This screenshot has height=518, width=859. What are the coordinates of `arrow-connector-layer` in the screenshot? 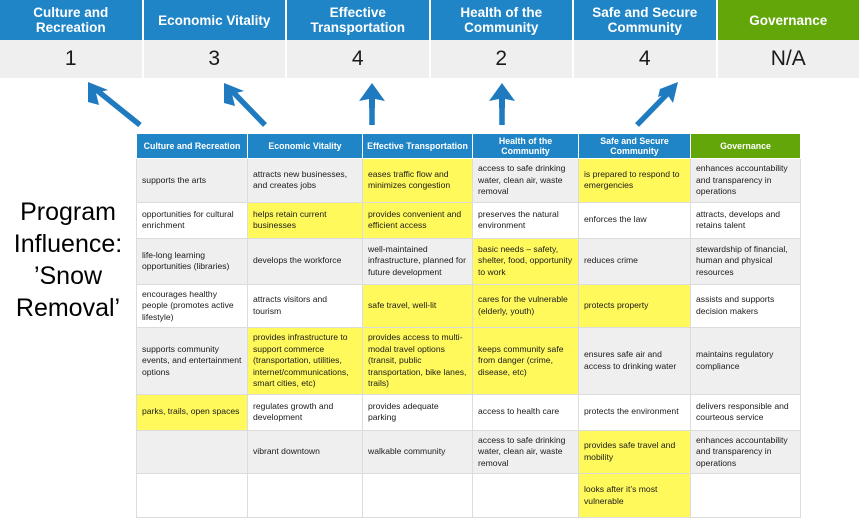 It's located at (429, 106).